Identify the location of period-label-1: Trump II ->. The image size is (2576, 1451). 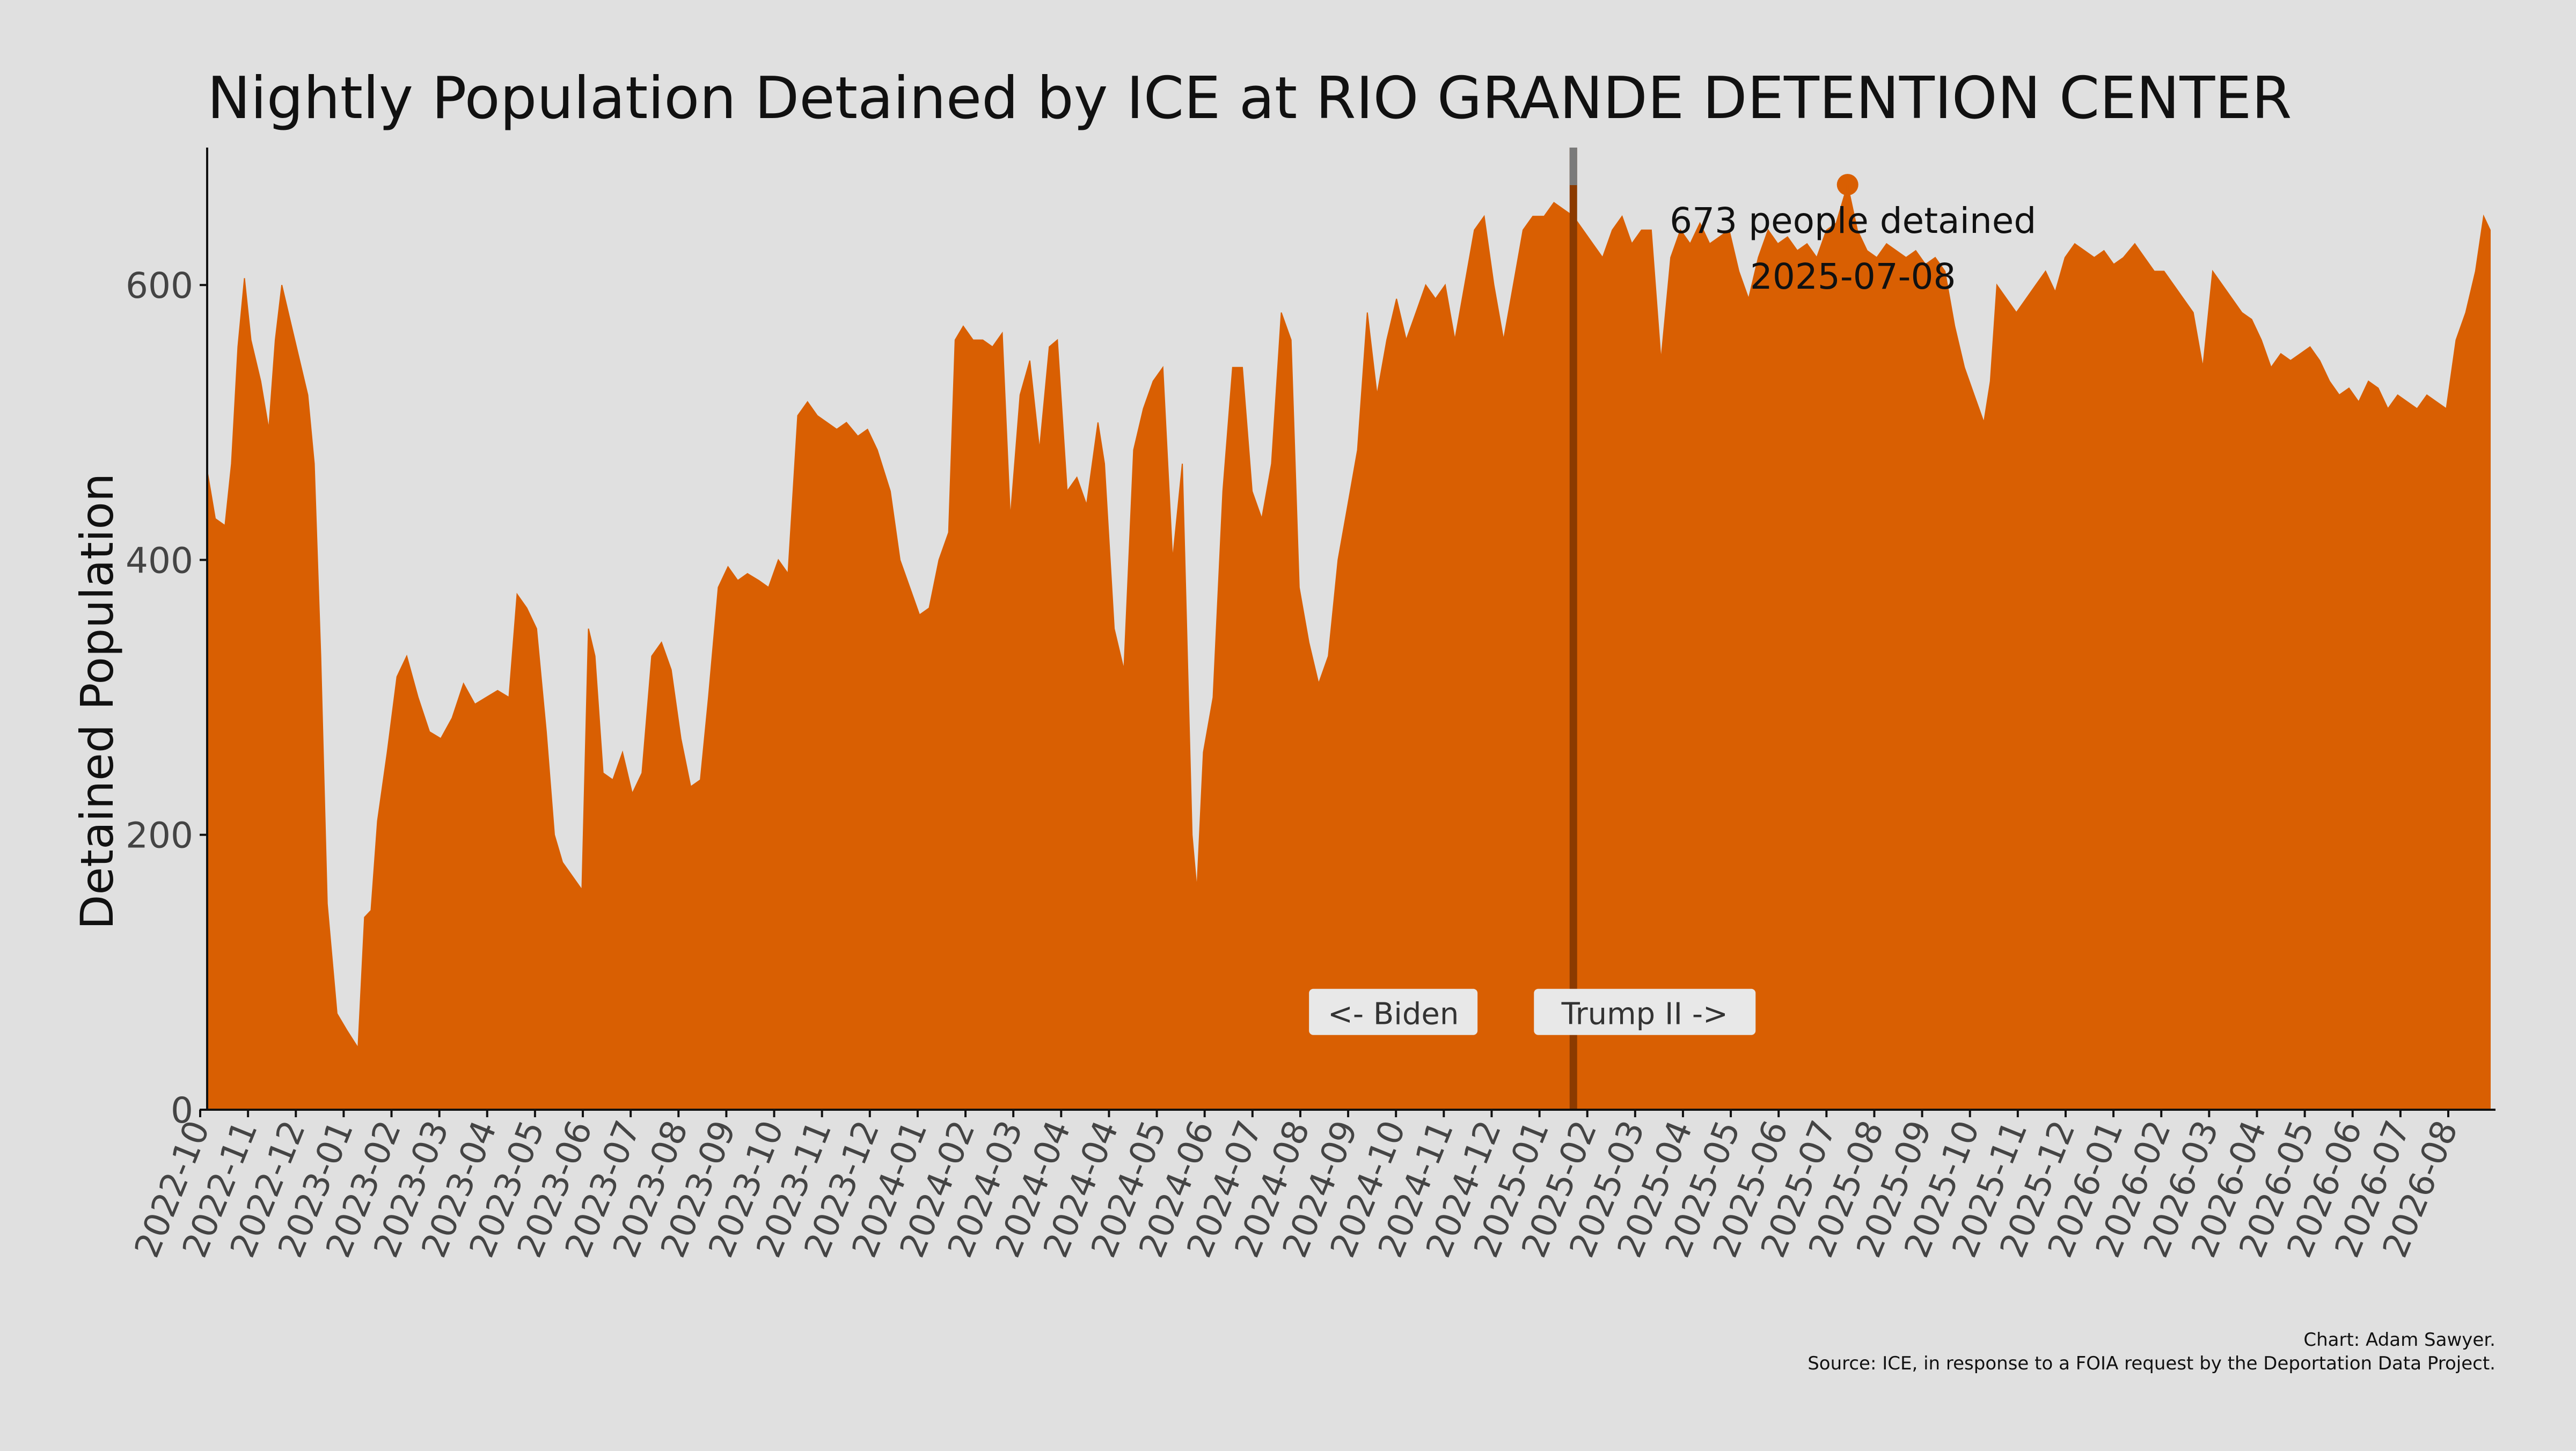
(1644, 1015).